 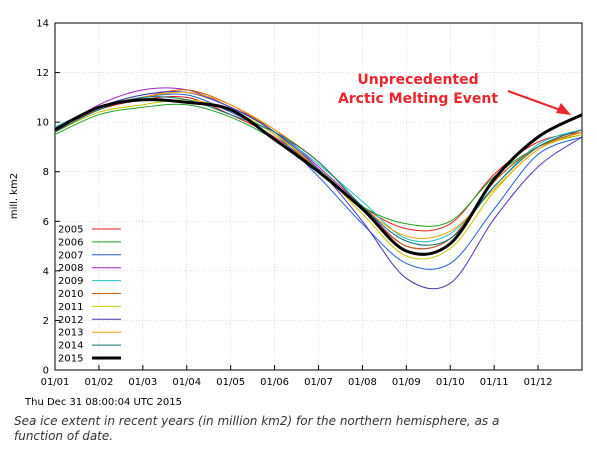 I want to click on x-tick-label: 01/05, so click(x=230, y=382).